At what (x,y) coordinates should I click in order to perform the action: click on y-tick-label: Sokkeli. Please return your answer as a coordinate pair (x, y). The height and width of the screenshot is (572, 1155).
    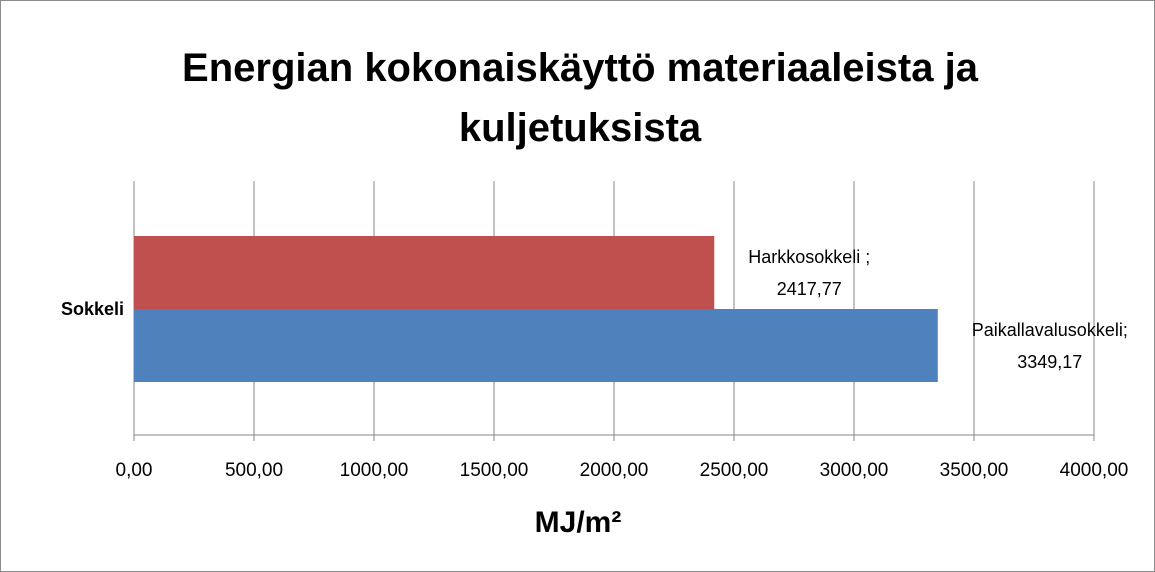
    Looking at the image, I should click on (92, 309).